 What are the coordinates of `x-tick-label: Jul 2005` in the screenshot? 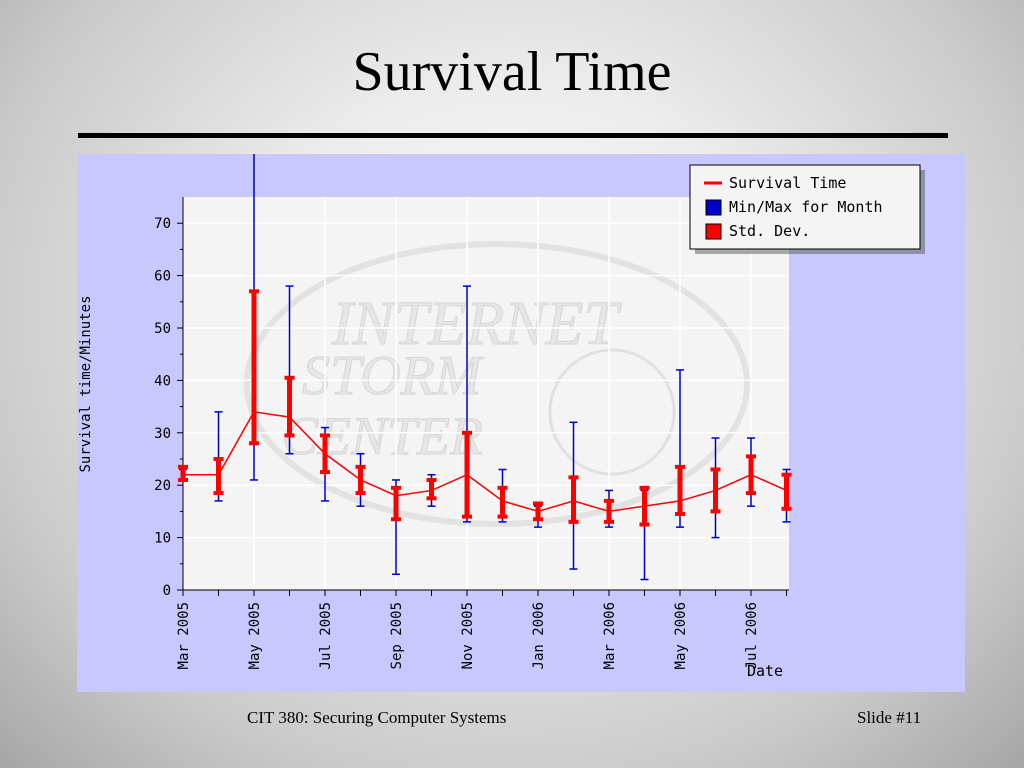 It's located at (326, 635).